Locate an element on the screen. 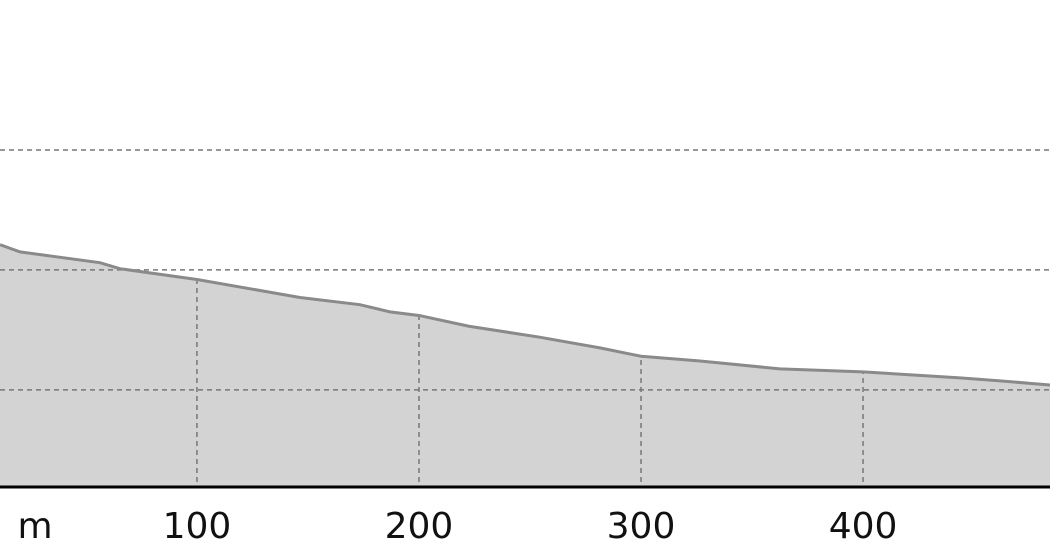  x-tick-label: 200 is located at coordinates (419, 526).